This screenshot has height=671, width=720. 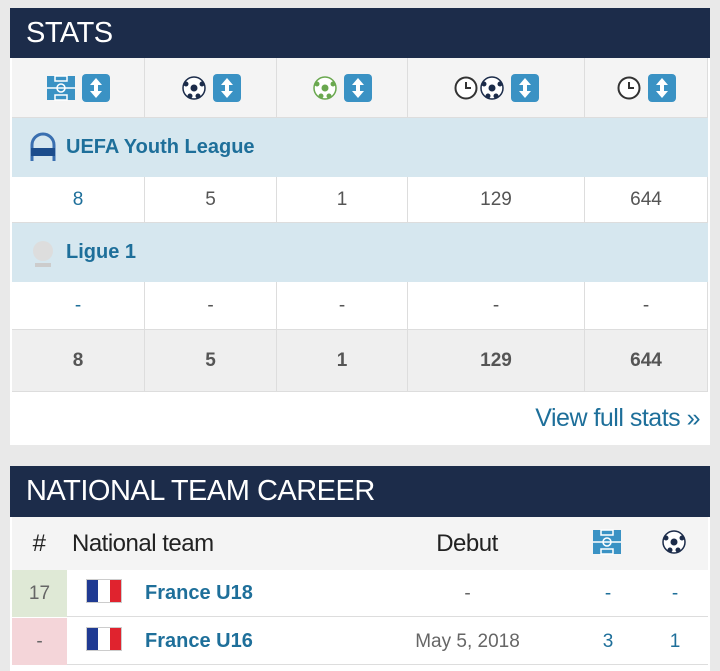 I want to click on stat-value: 129, so click(x=496, y=200).